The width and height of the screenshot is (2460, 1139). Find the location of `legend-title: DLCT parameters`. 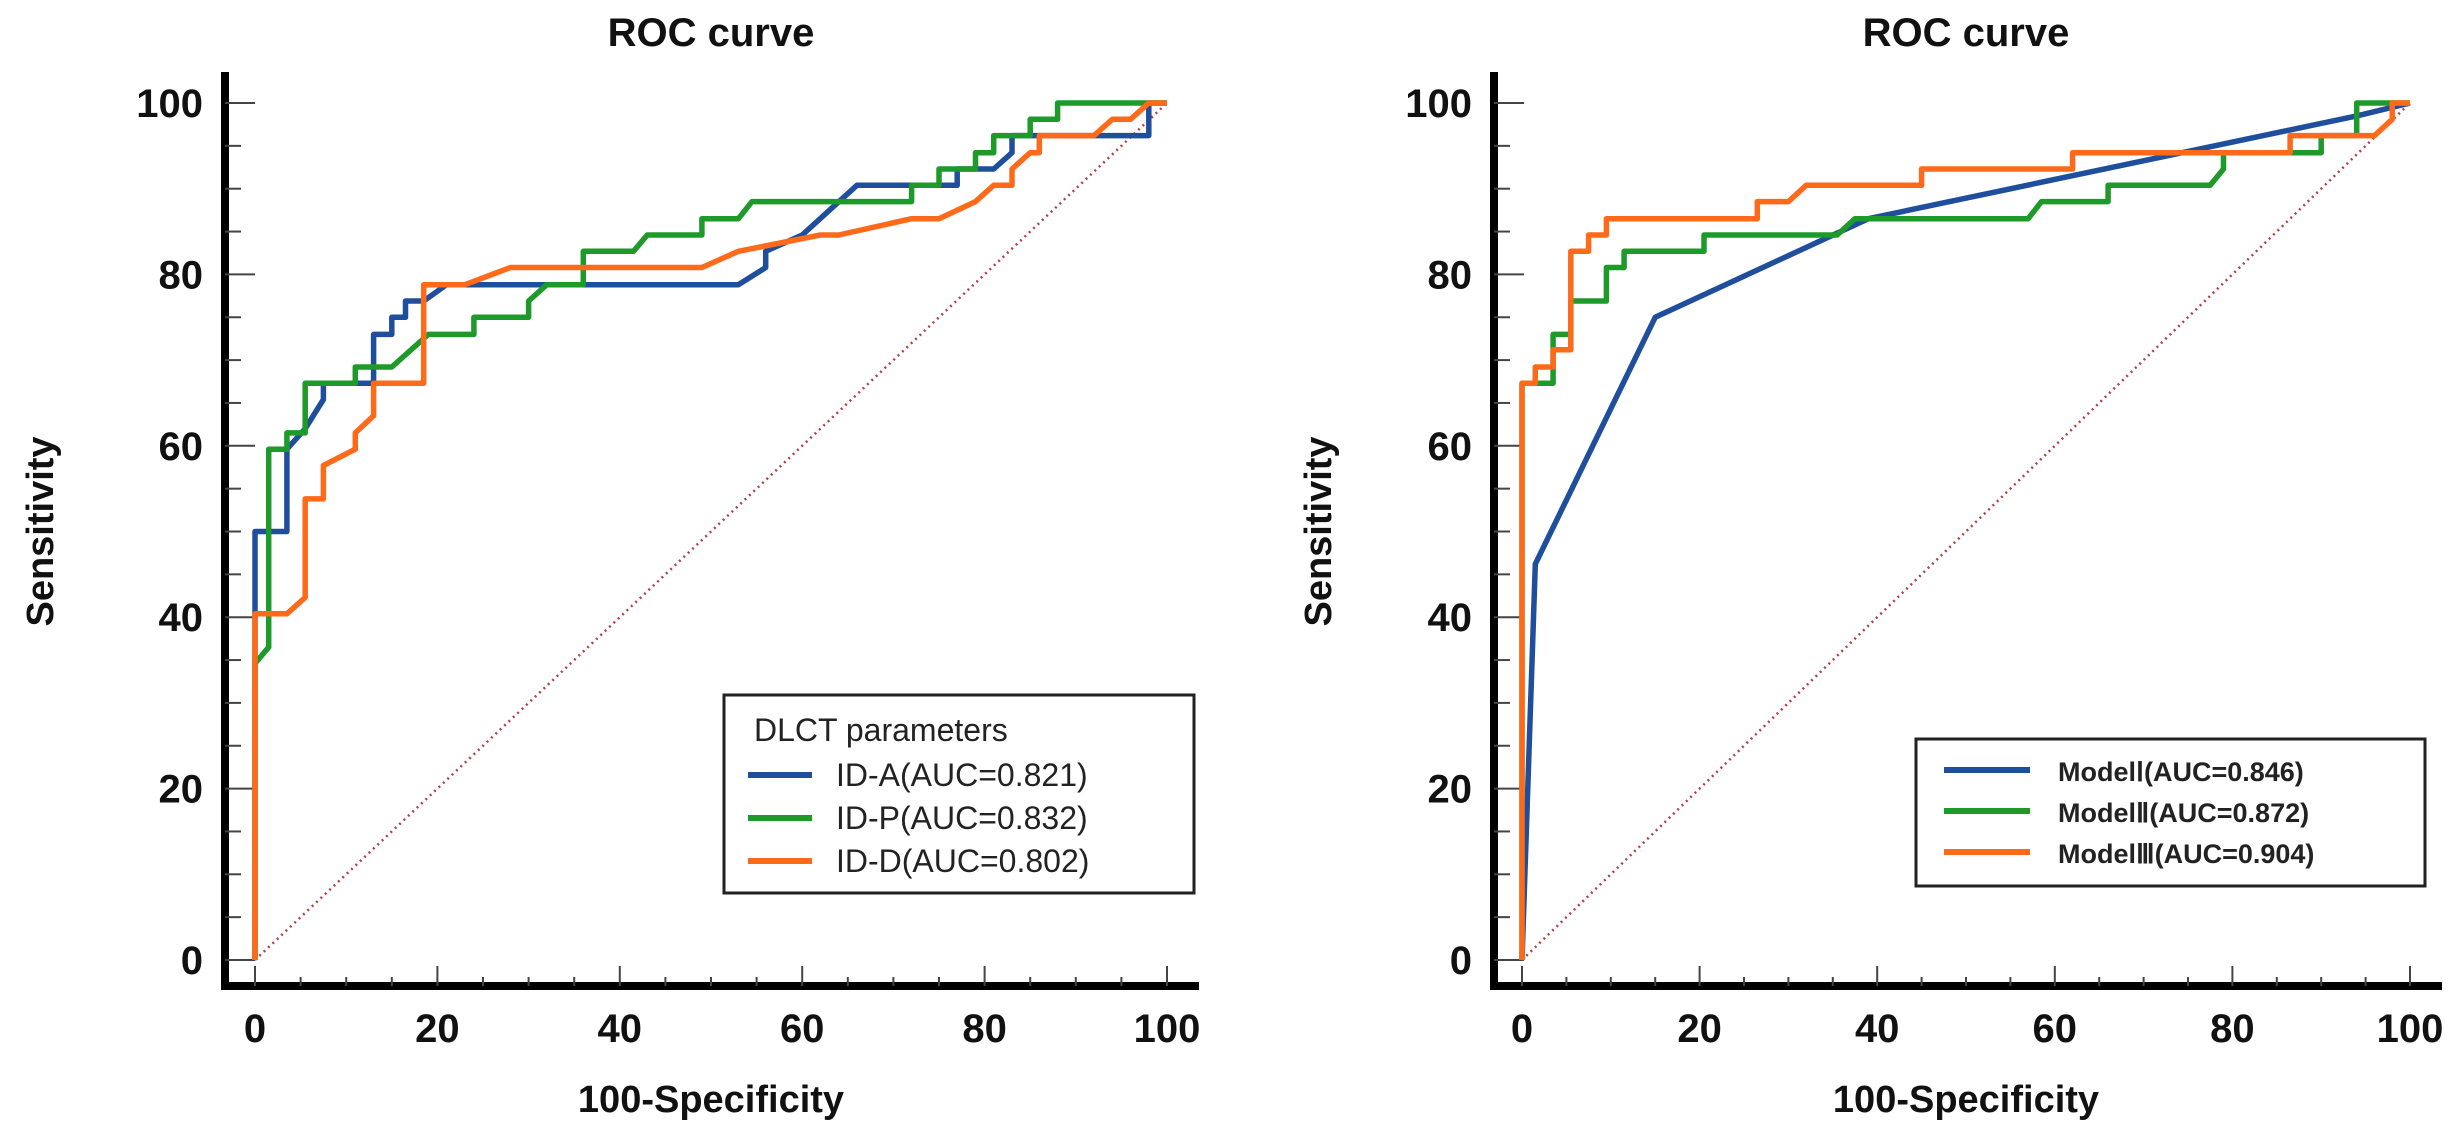

legend-title: DLCT parameters is located at coordinates (881, 730).